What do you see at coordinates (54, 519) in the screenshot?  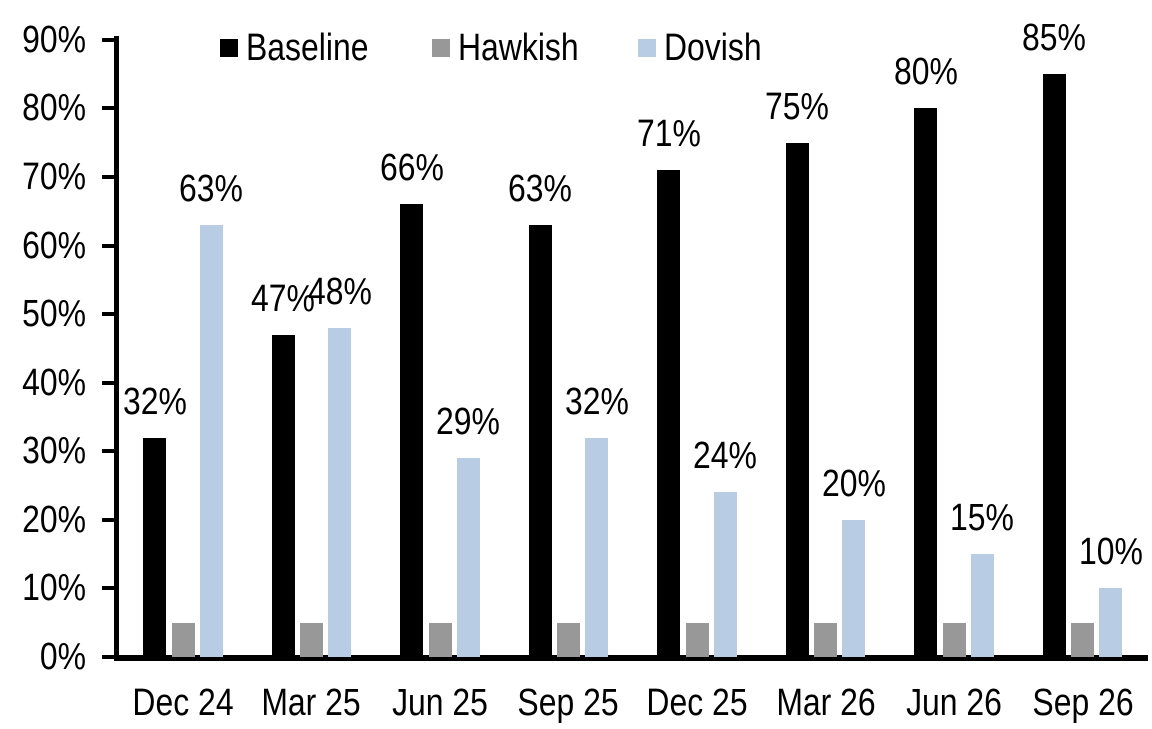 I see `y-tick-label-20-: 20%` at bounding box center [54, 519].